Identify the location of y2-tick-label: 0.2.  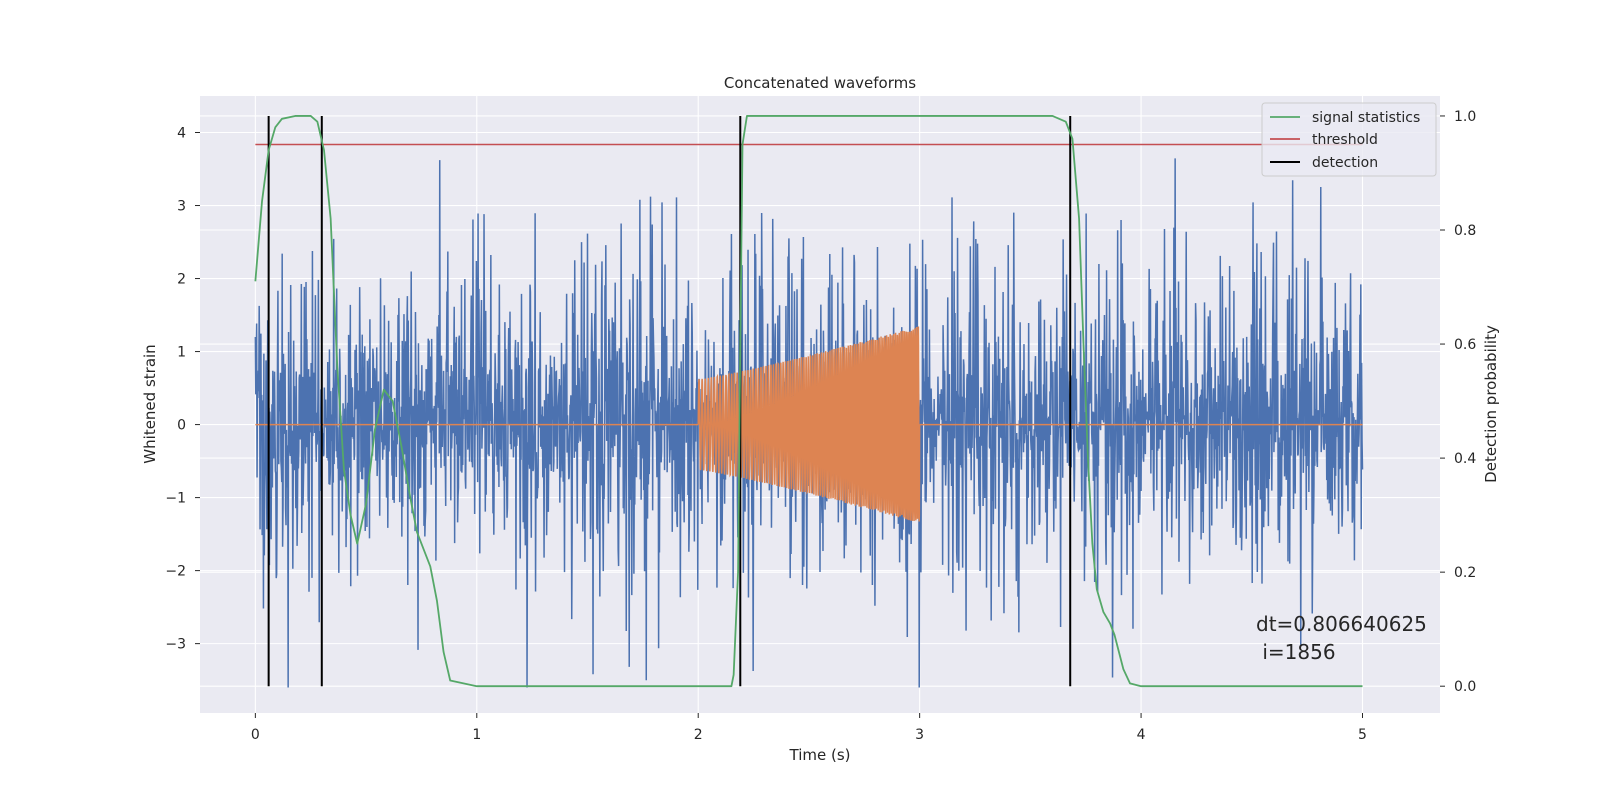
(1465, 573).